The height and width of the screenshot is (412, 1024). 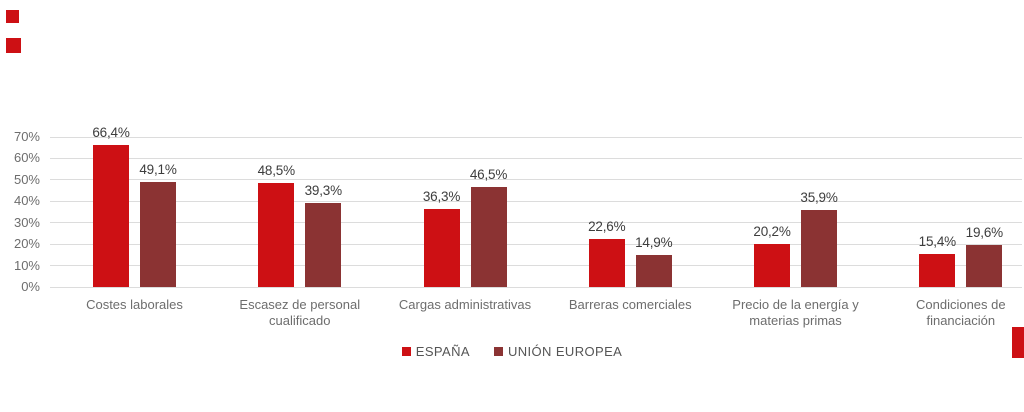 I want to click on legend-item-union-europea: UNIÓN EUROPEA, so click(x=558, y=351).